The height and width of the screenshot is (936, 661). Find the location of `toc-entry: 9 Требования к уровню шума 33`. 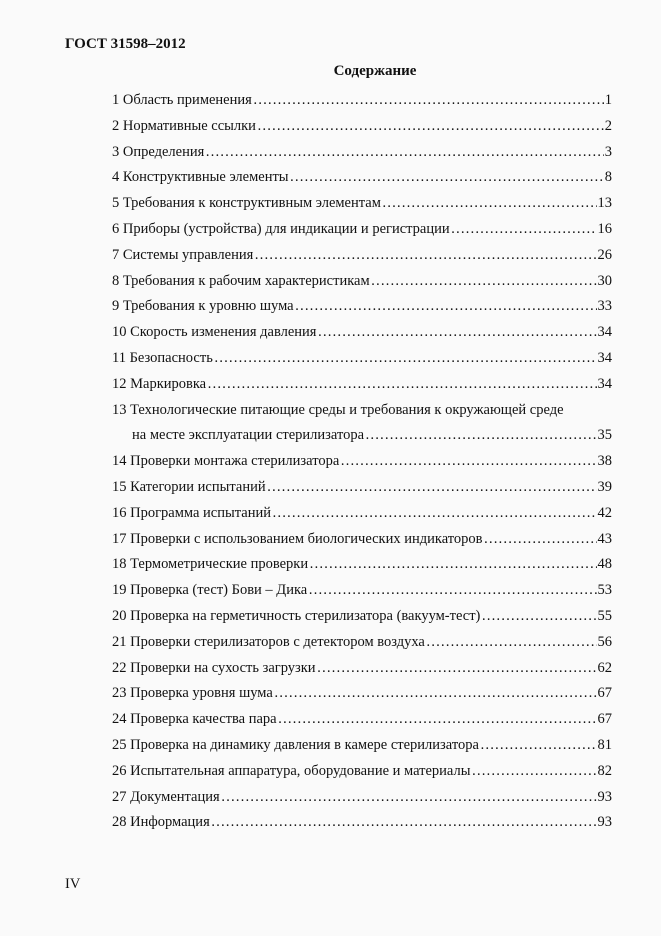

toc-entry: 9 Требования к уровню шума 33 is located at coordinates (362, 308).